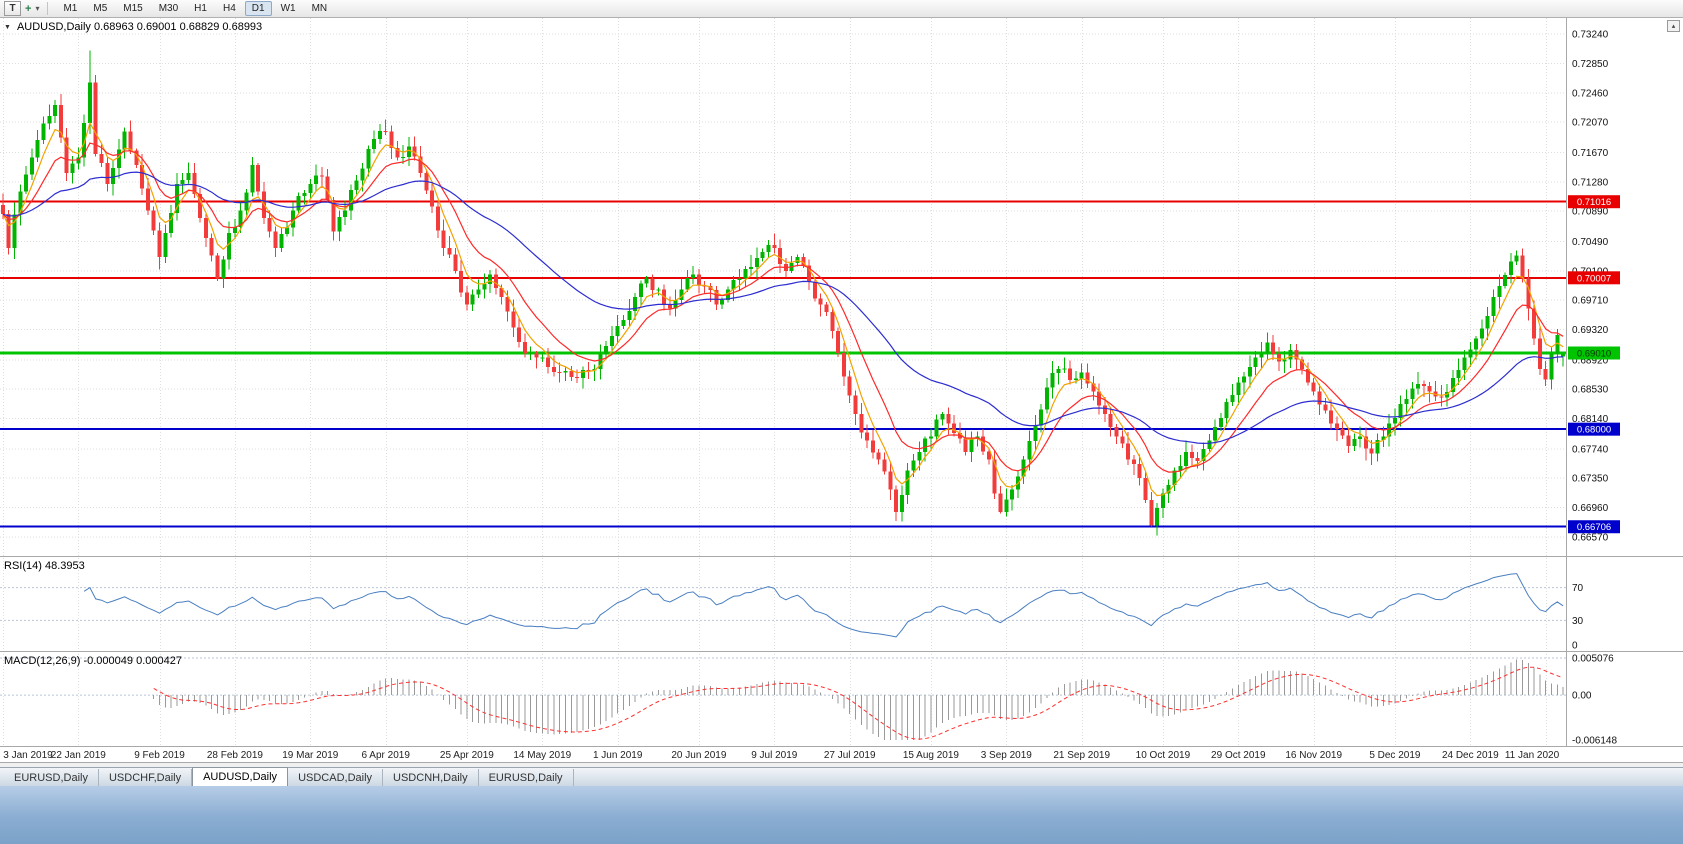 Image resolution: width=1683 pixels, height=844 pixels. I want to click on tab-usdcnh-daily-4: USDCNH,Daily, so click(431, 777).